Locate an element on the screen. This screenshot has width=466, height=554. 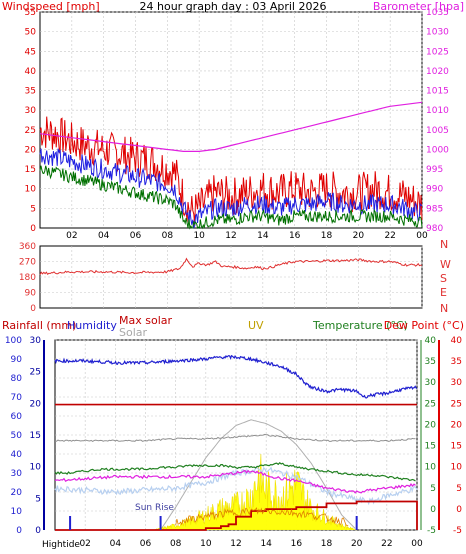
wind-y-tick-label: 5 is located at coordinates (33, 209).